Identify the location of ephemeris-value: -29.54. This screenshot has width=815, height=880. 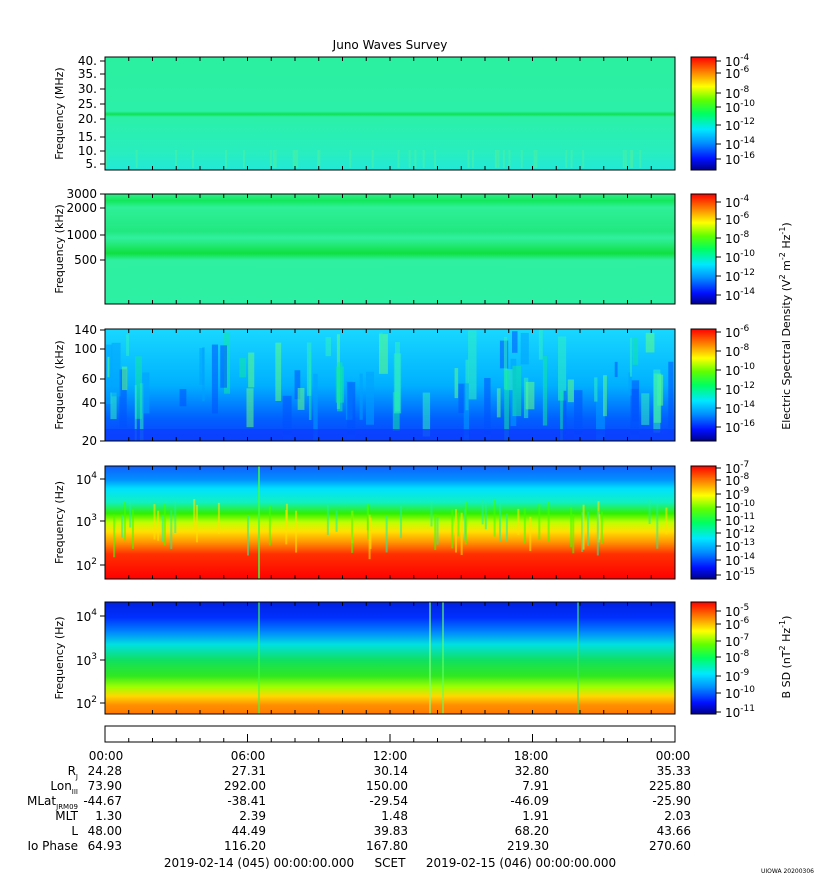
(388, 801).